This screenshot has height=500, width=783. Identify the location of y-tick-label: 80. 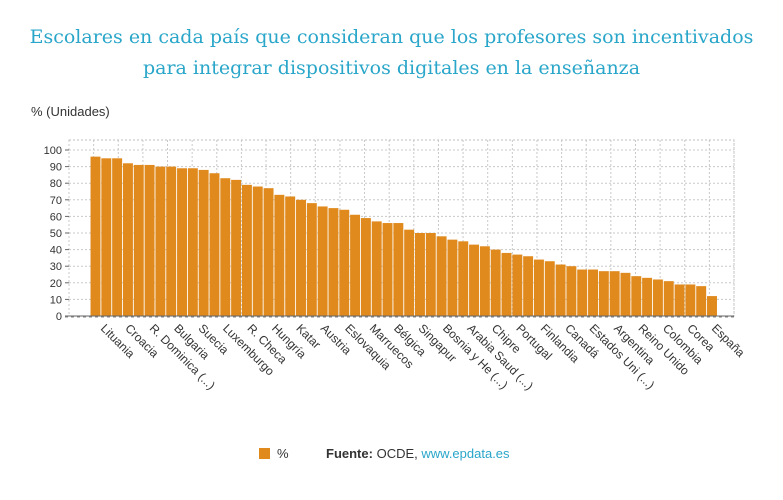
(56, 184).